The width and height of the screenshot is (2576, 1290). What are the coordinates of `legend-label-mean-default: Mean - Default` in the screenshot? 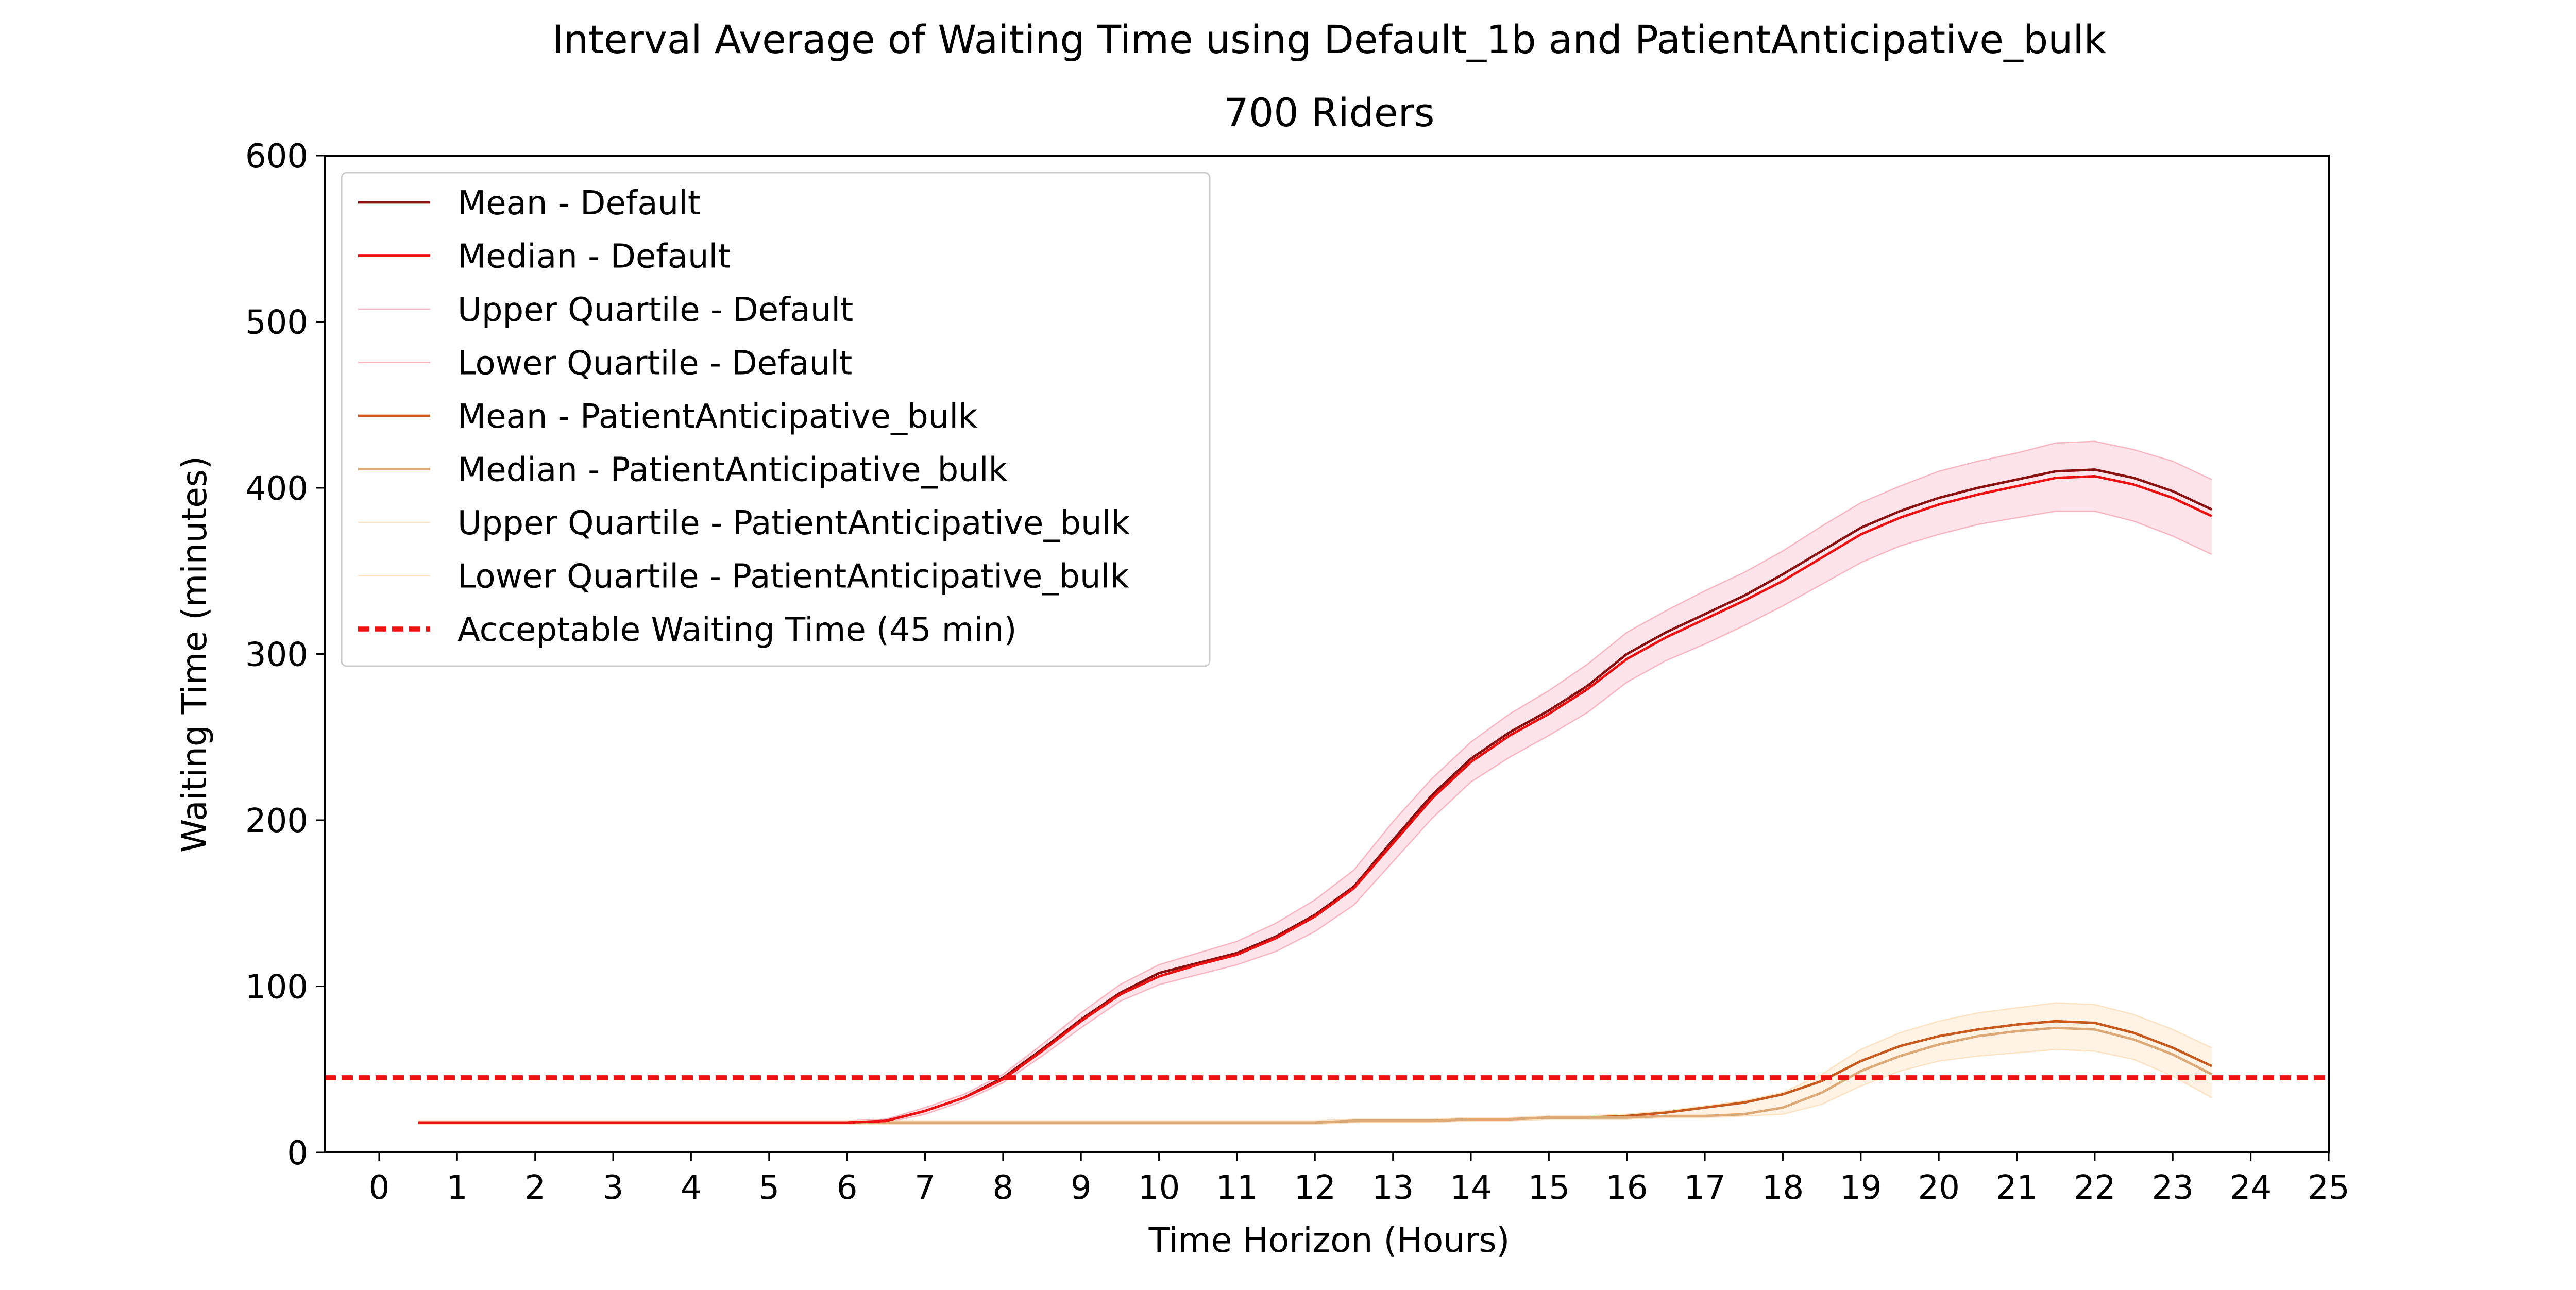 It's located at (579, 203).